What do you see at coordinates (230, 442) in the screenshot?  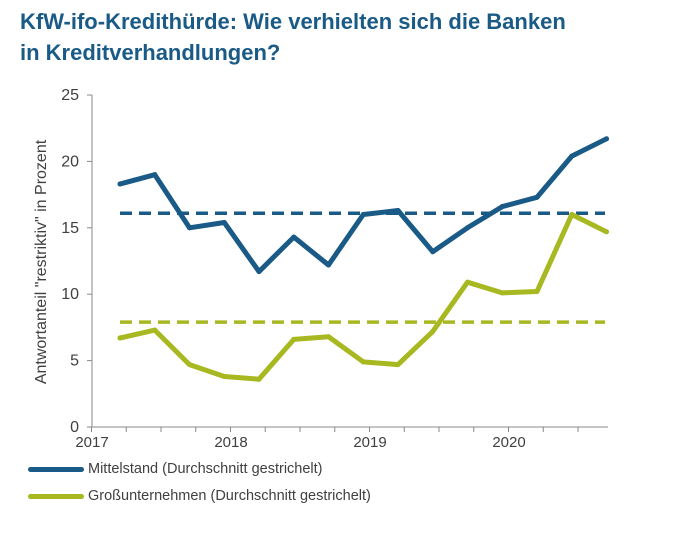 I see `x-tick-label: 2018` at bounding box center [230, 442].